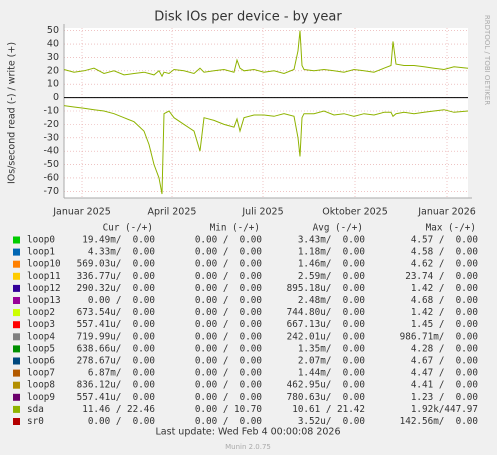 The width and height of the screenshot is (497, 455). What do you see at coordinates (487, 60) in the screenshot?
I see `side-text: RRDTOOL / TOBI OETIKER` at bounding box center [487, 60].